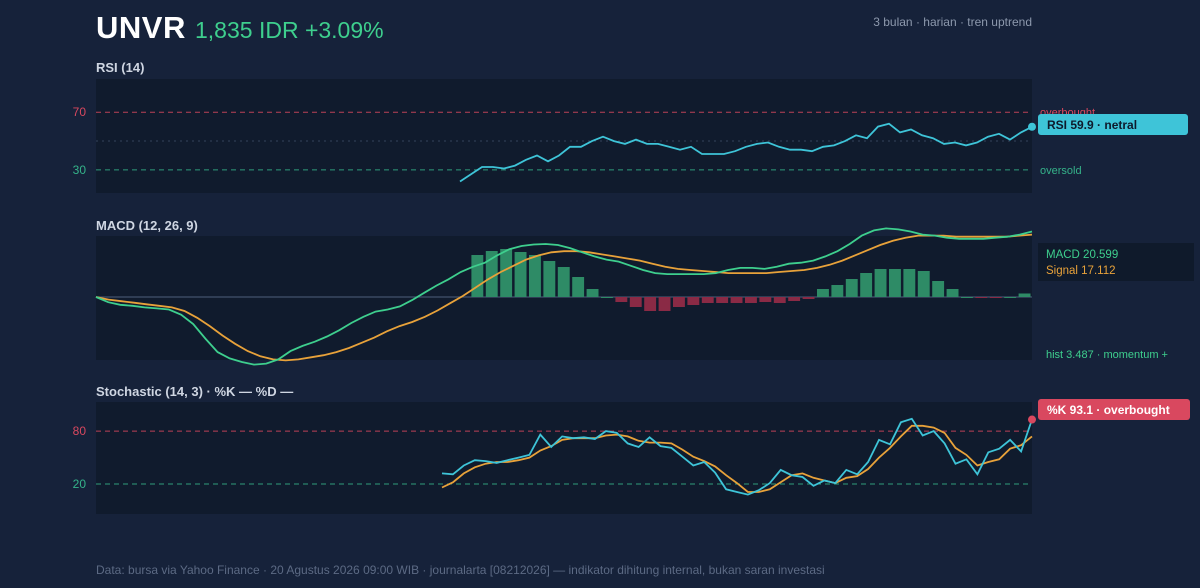  I want to click on rsi-tick-30: 30, so click(80, 170).